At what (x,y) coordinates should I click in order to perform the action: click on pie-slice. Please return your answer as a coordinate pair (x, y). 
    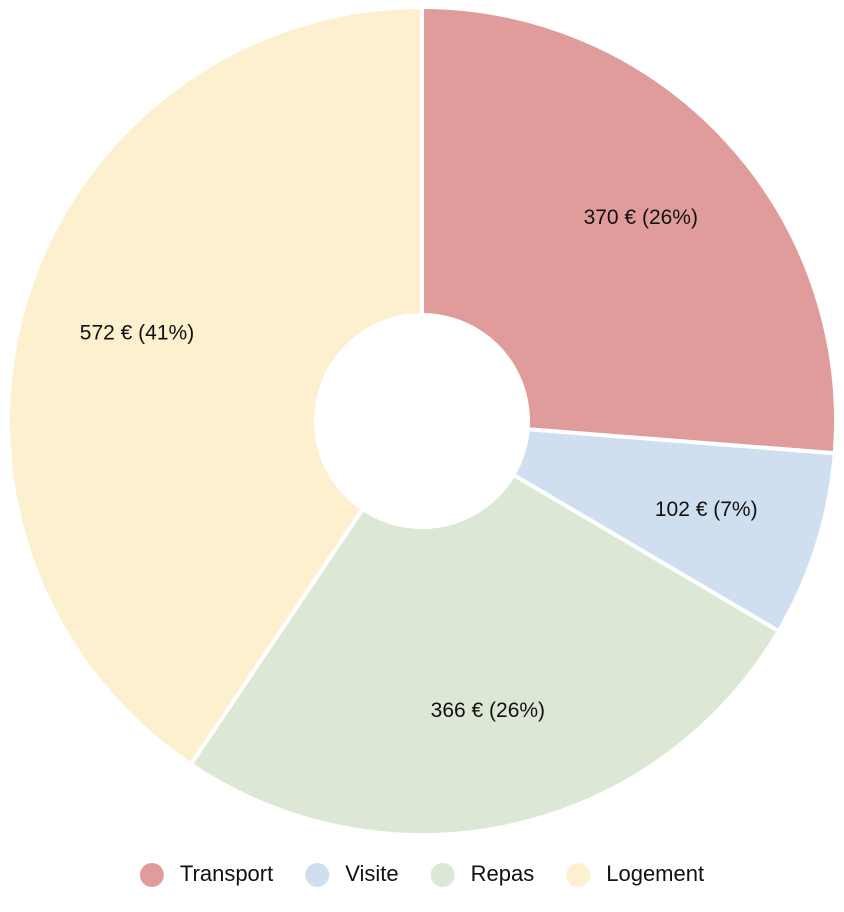
    Looking at the image, I should click on (673, 530).